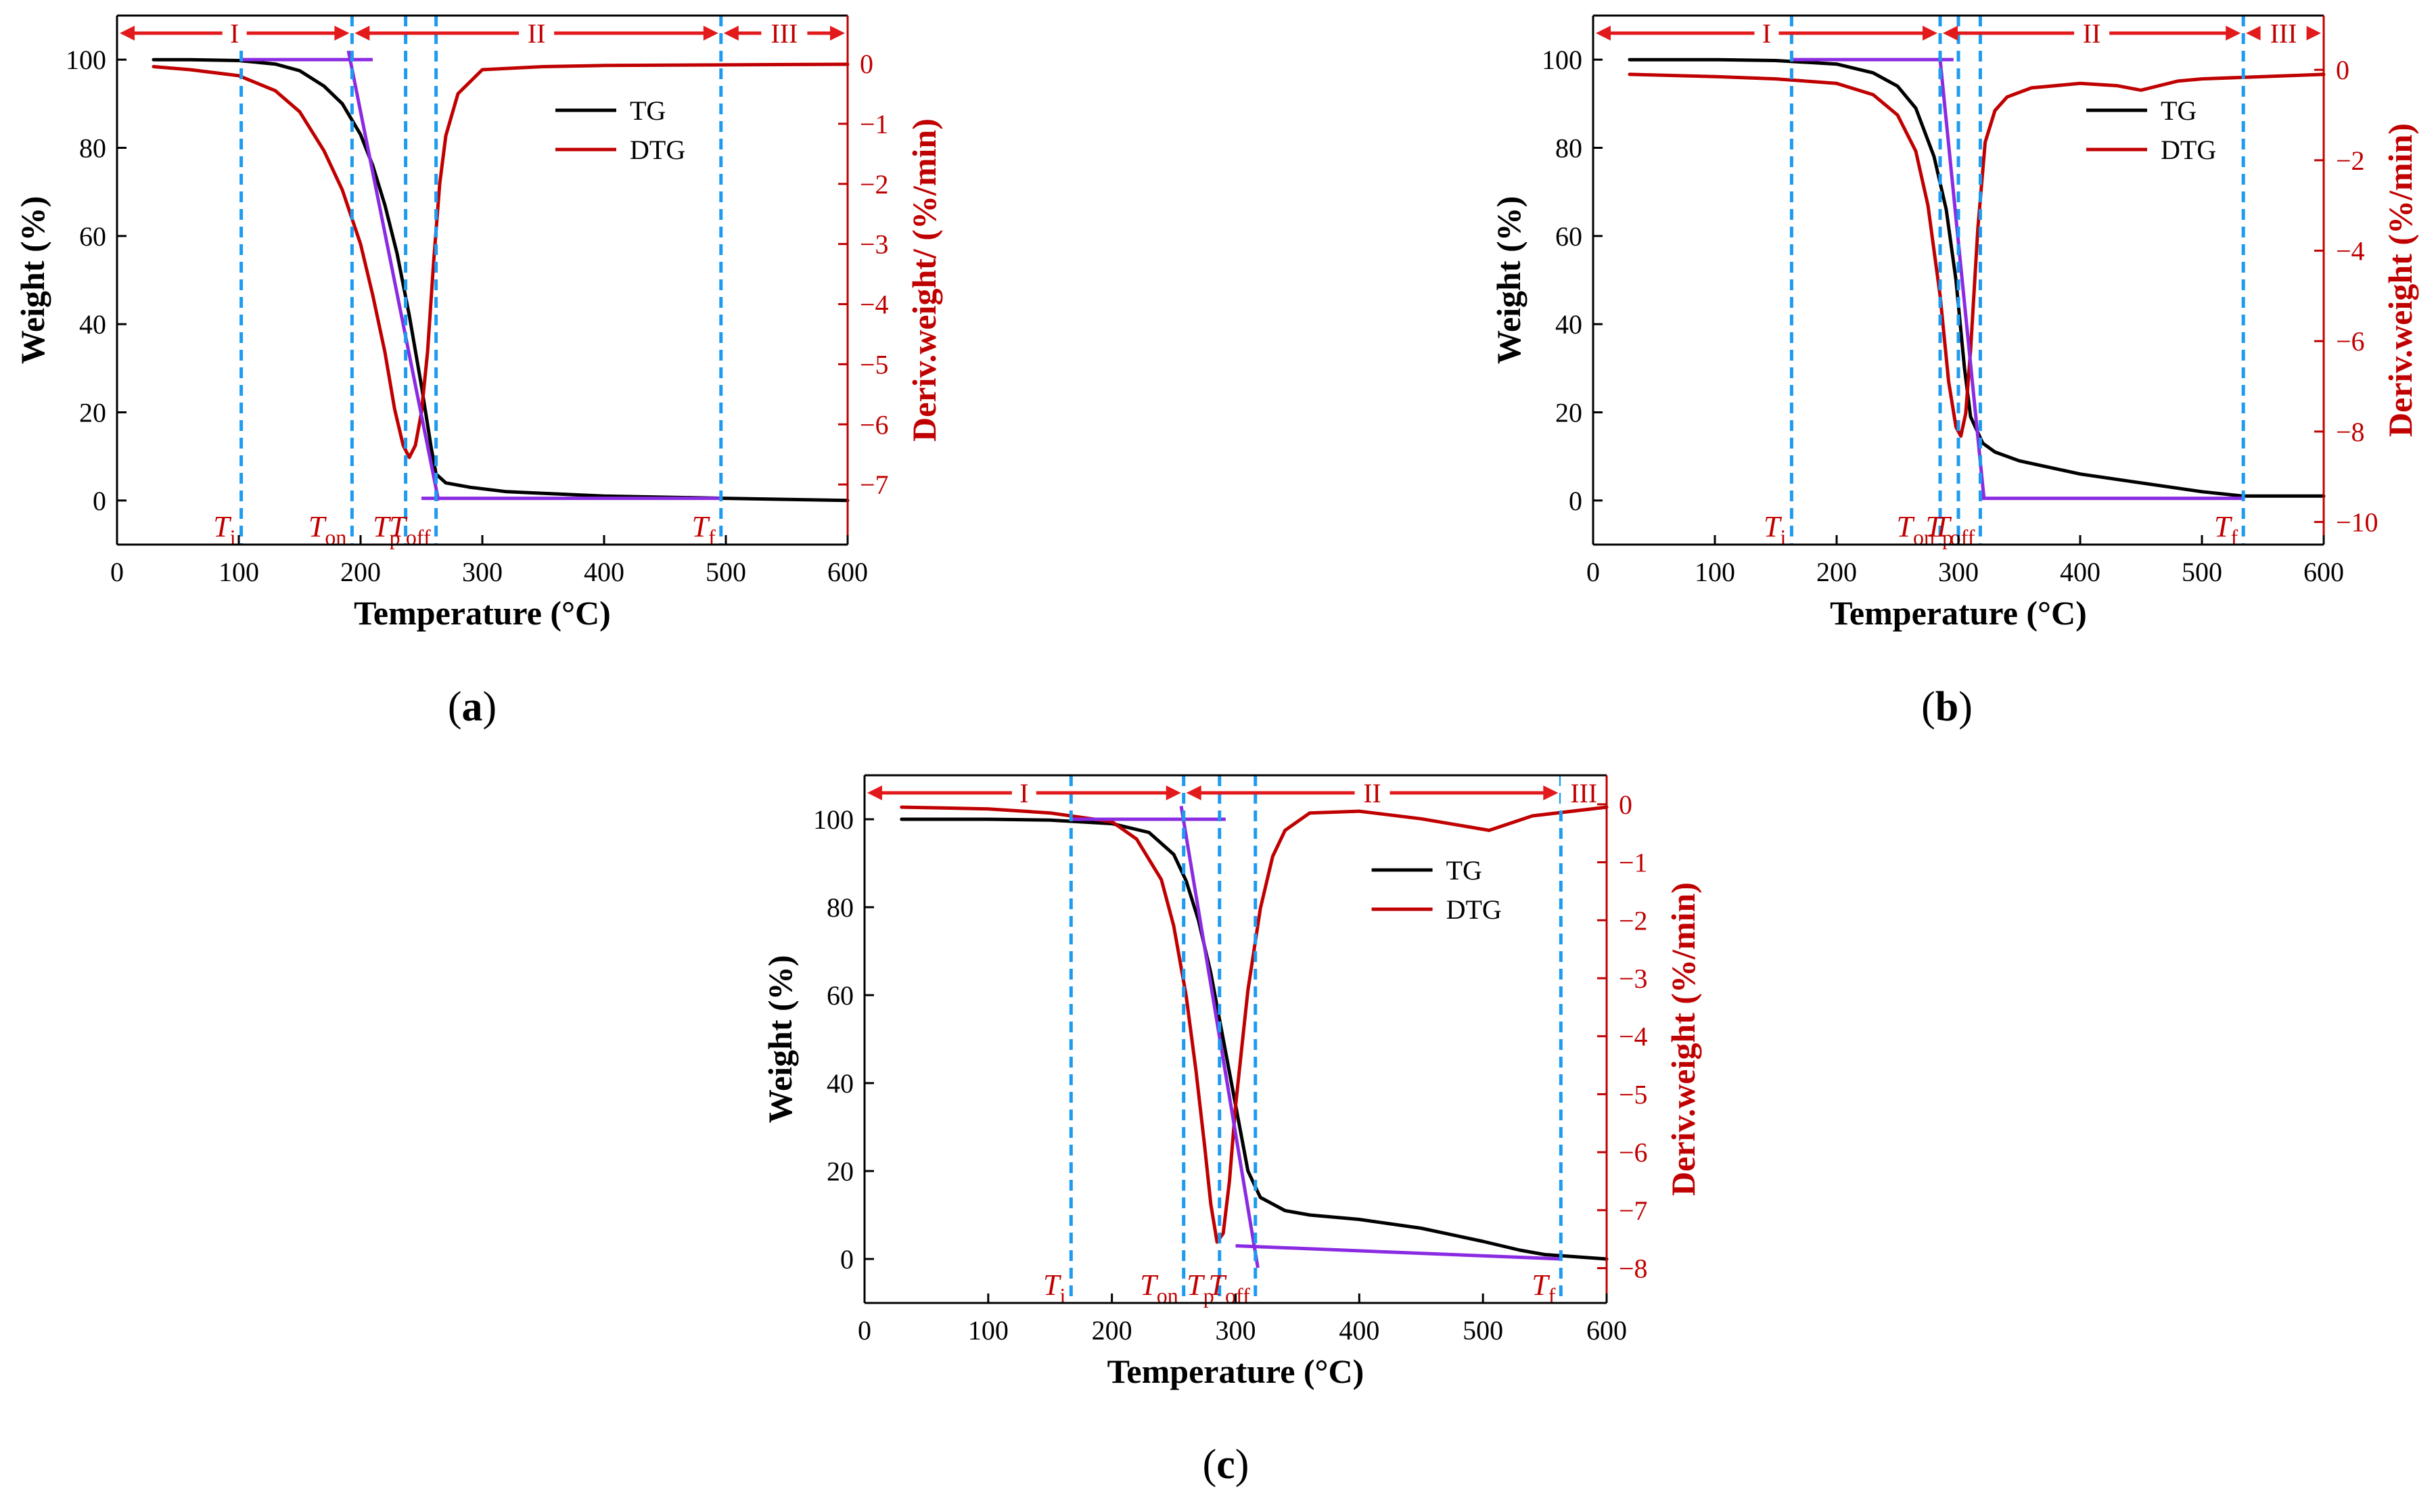 Image resolution: width=2436 pixels, height=1512 pixels. What do you see at coordinates (2343, 70) in the screenshot?
I see `y2-tick-label-b-0: 0` at bounding box center [2343, 70].